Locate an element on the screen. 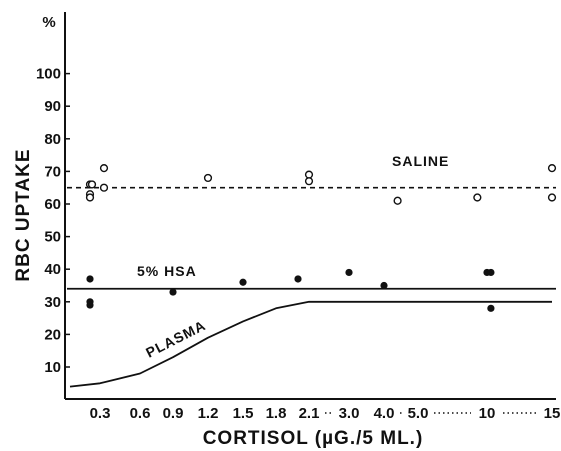  saline-series-label: SALINE is located at coordinates (420, 161).